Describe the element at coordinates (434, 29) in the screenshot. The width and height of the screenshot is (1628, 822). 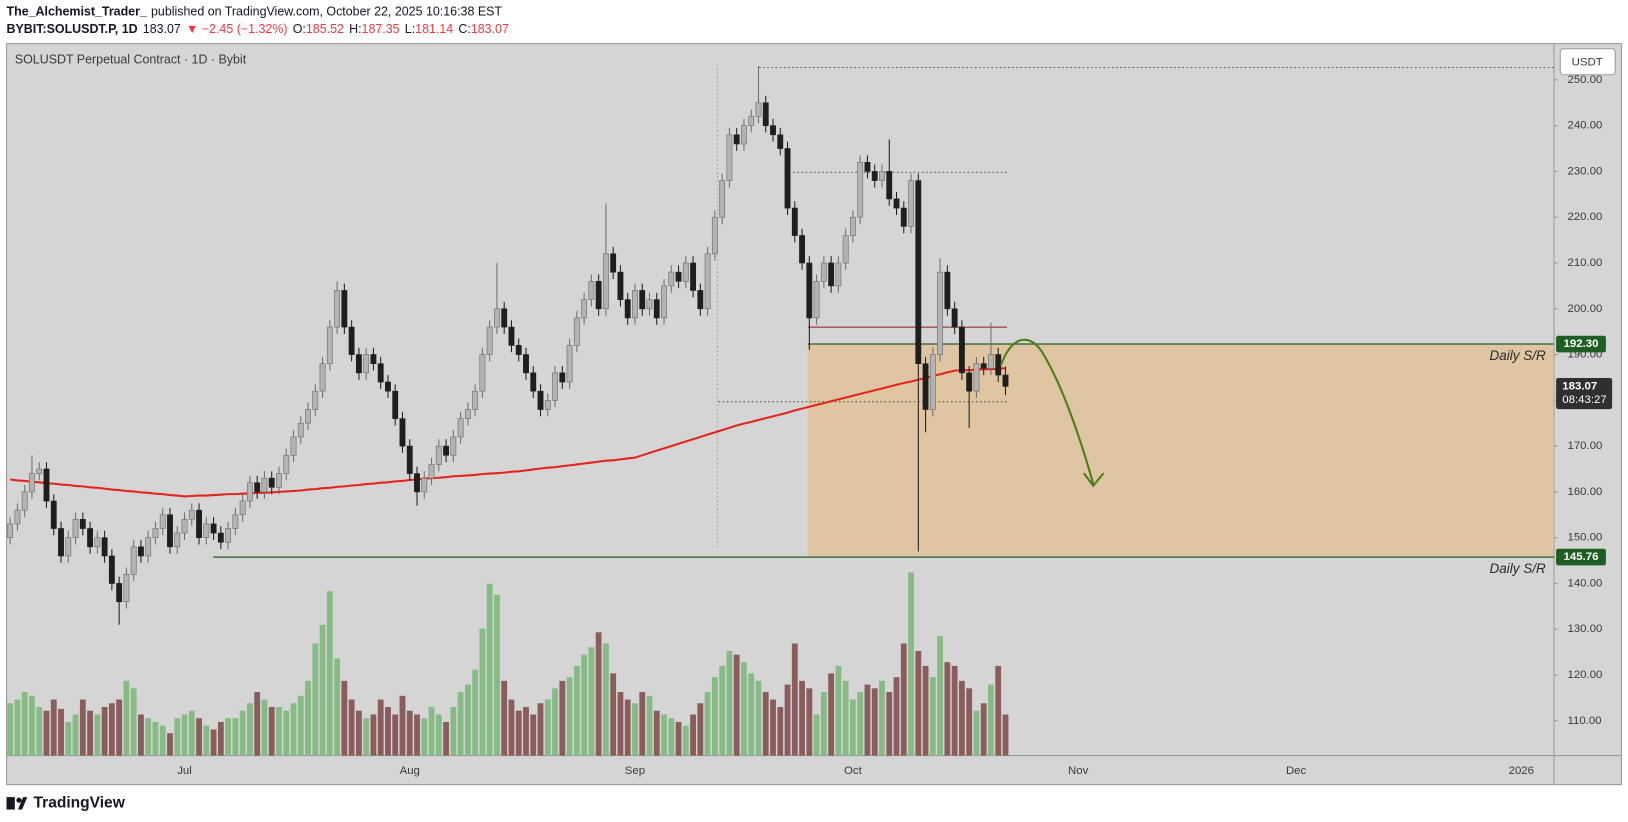
I see `quote-part: 181.14` at that location.